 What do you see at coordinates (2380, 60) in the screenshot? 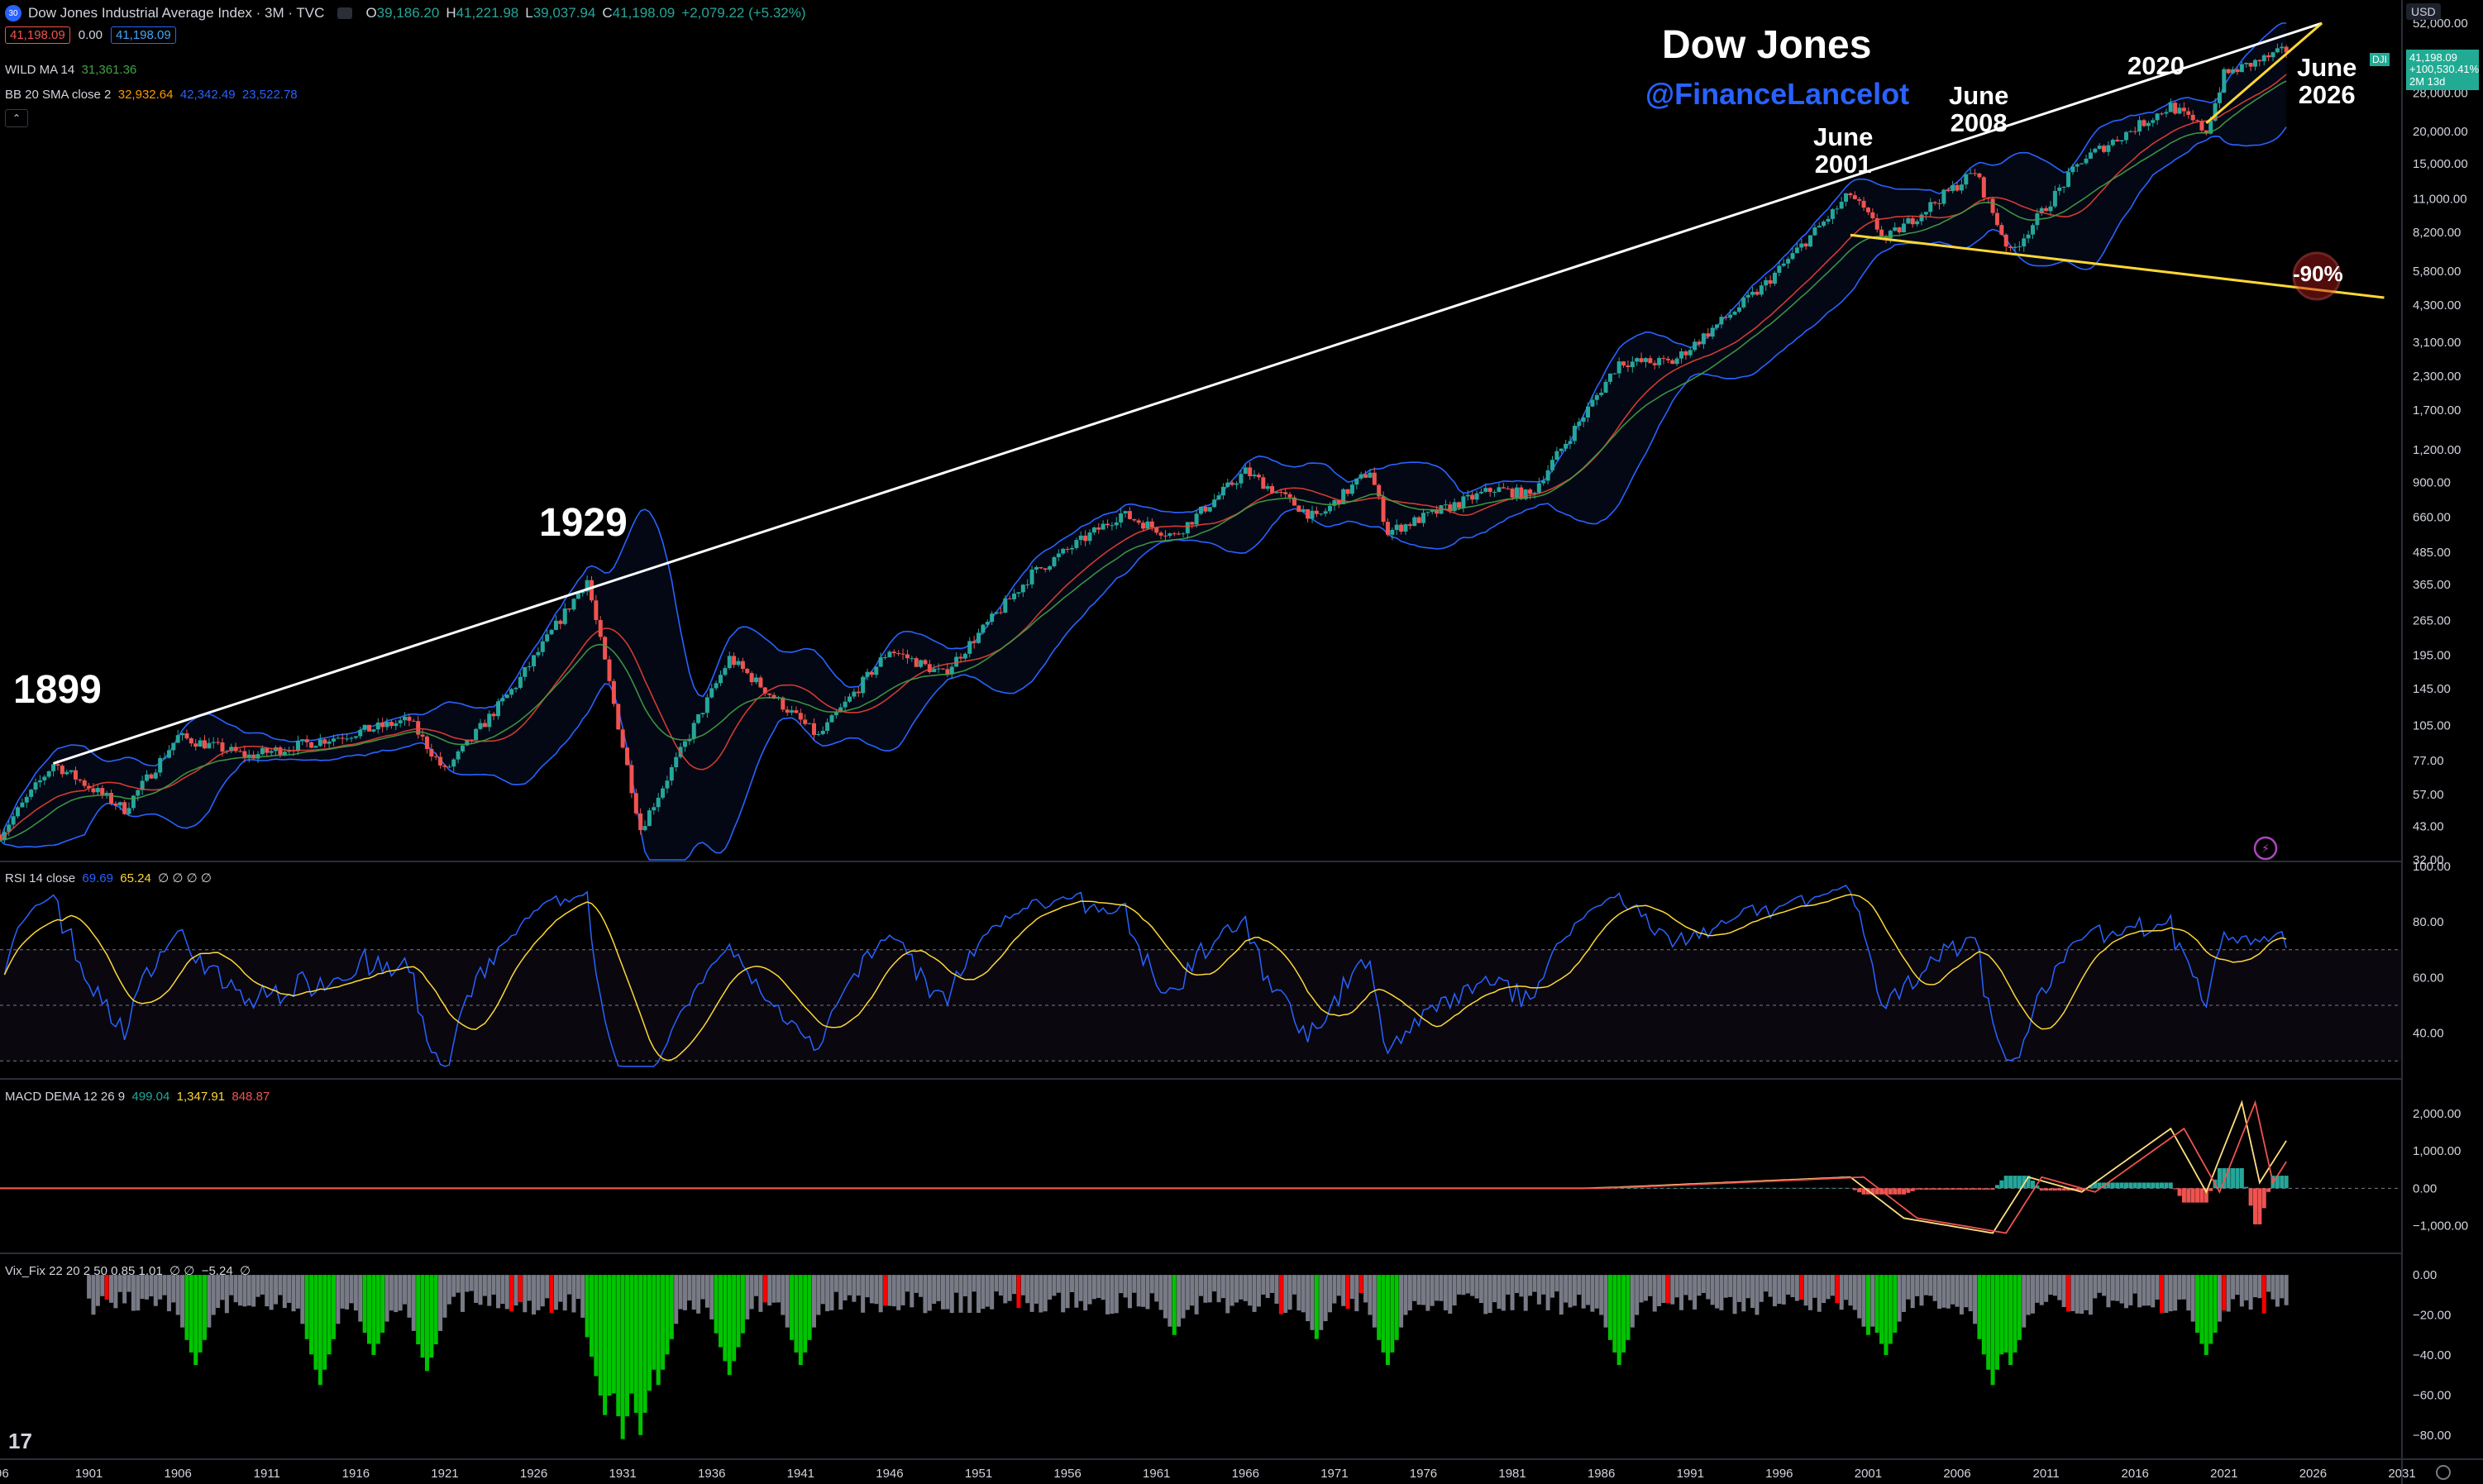
I see `ticker-tag: DJI` at bounding box center [2380, 60].